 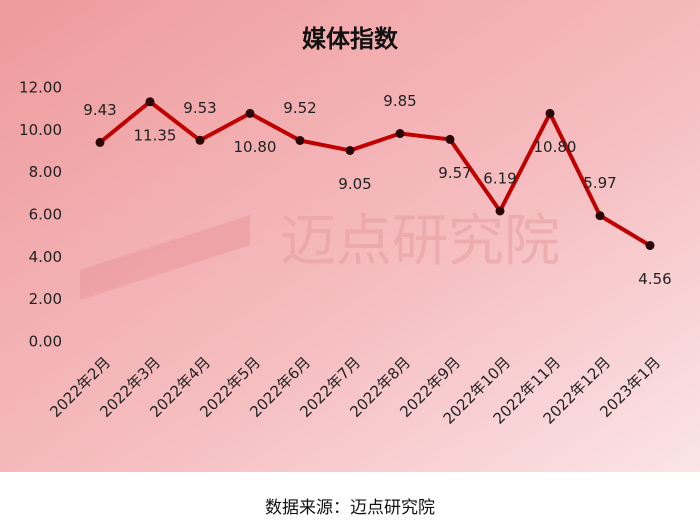 What do you see at coordinates (45, 172) in the screenshot?
I see `y-tick-label: 8.00` at bounding box center [45, 172].